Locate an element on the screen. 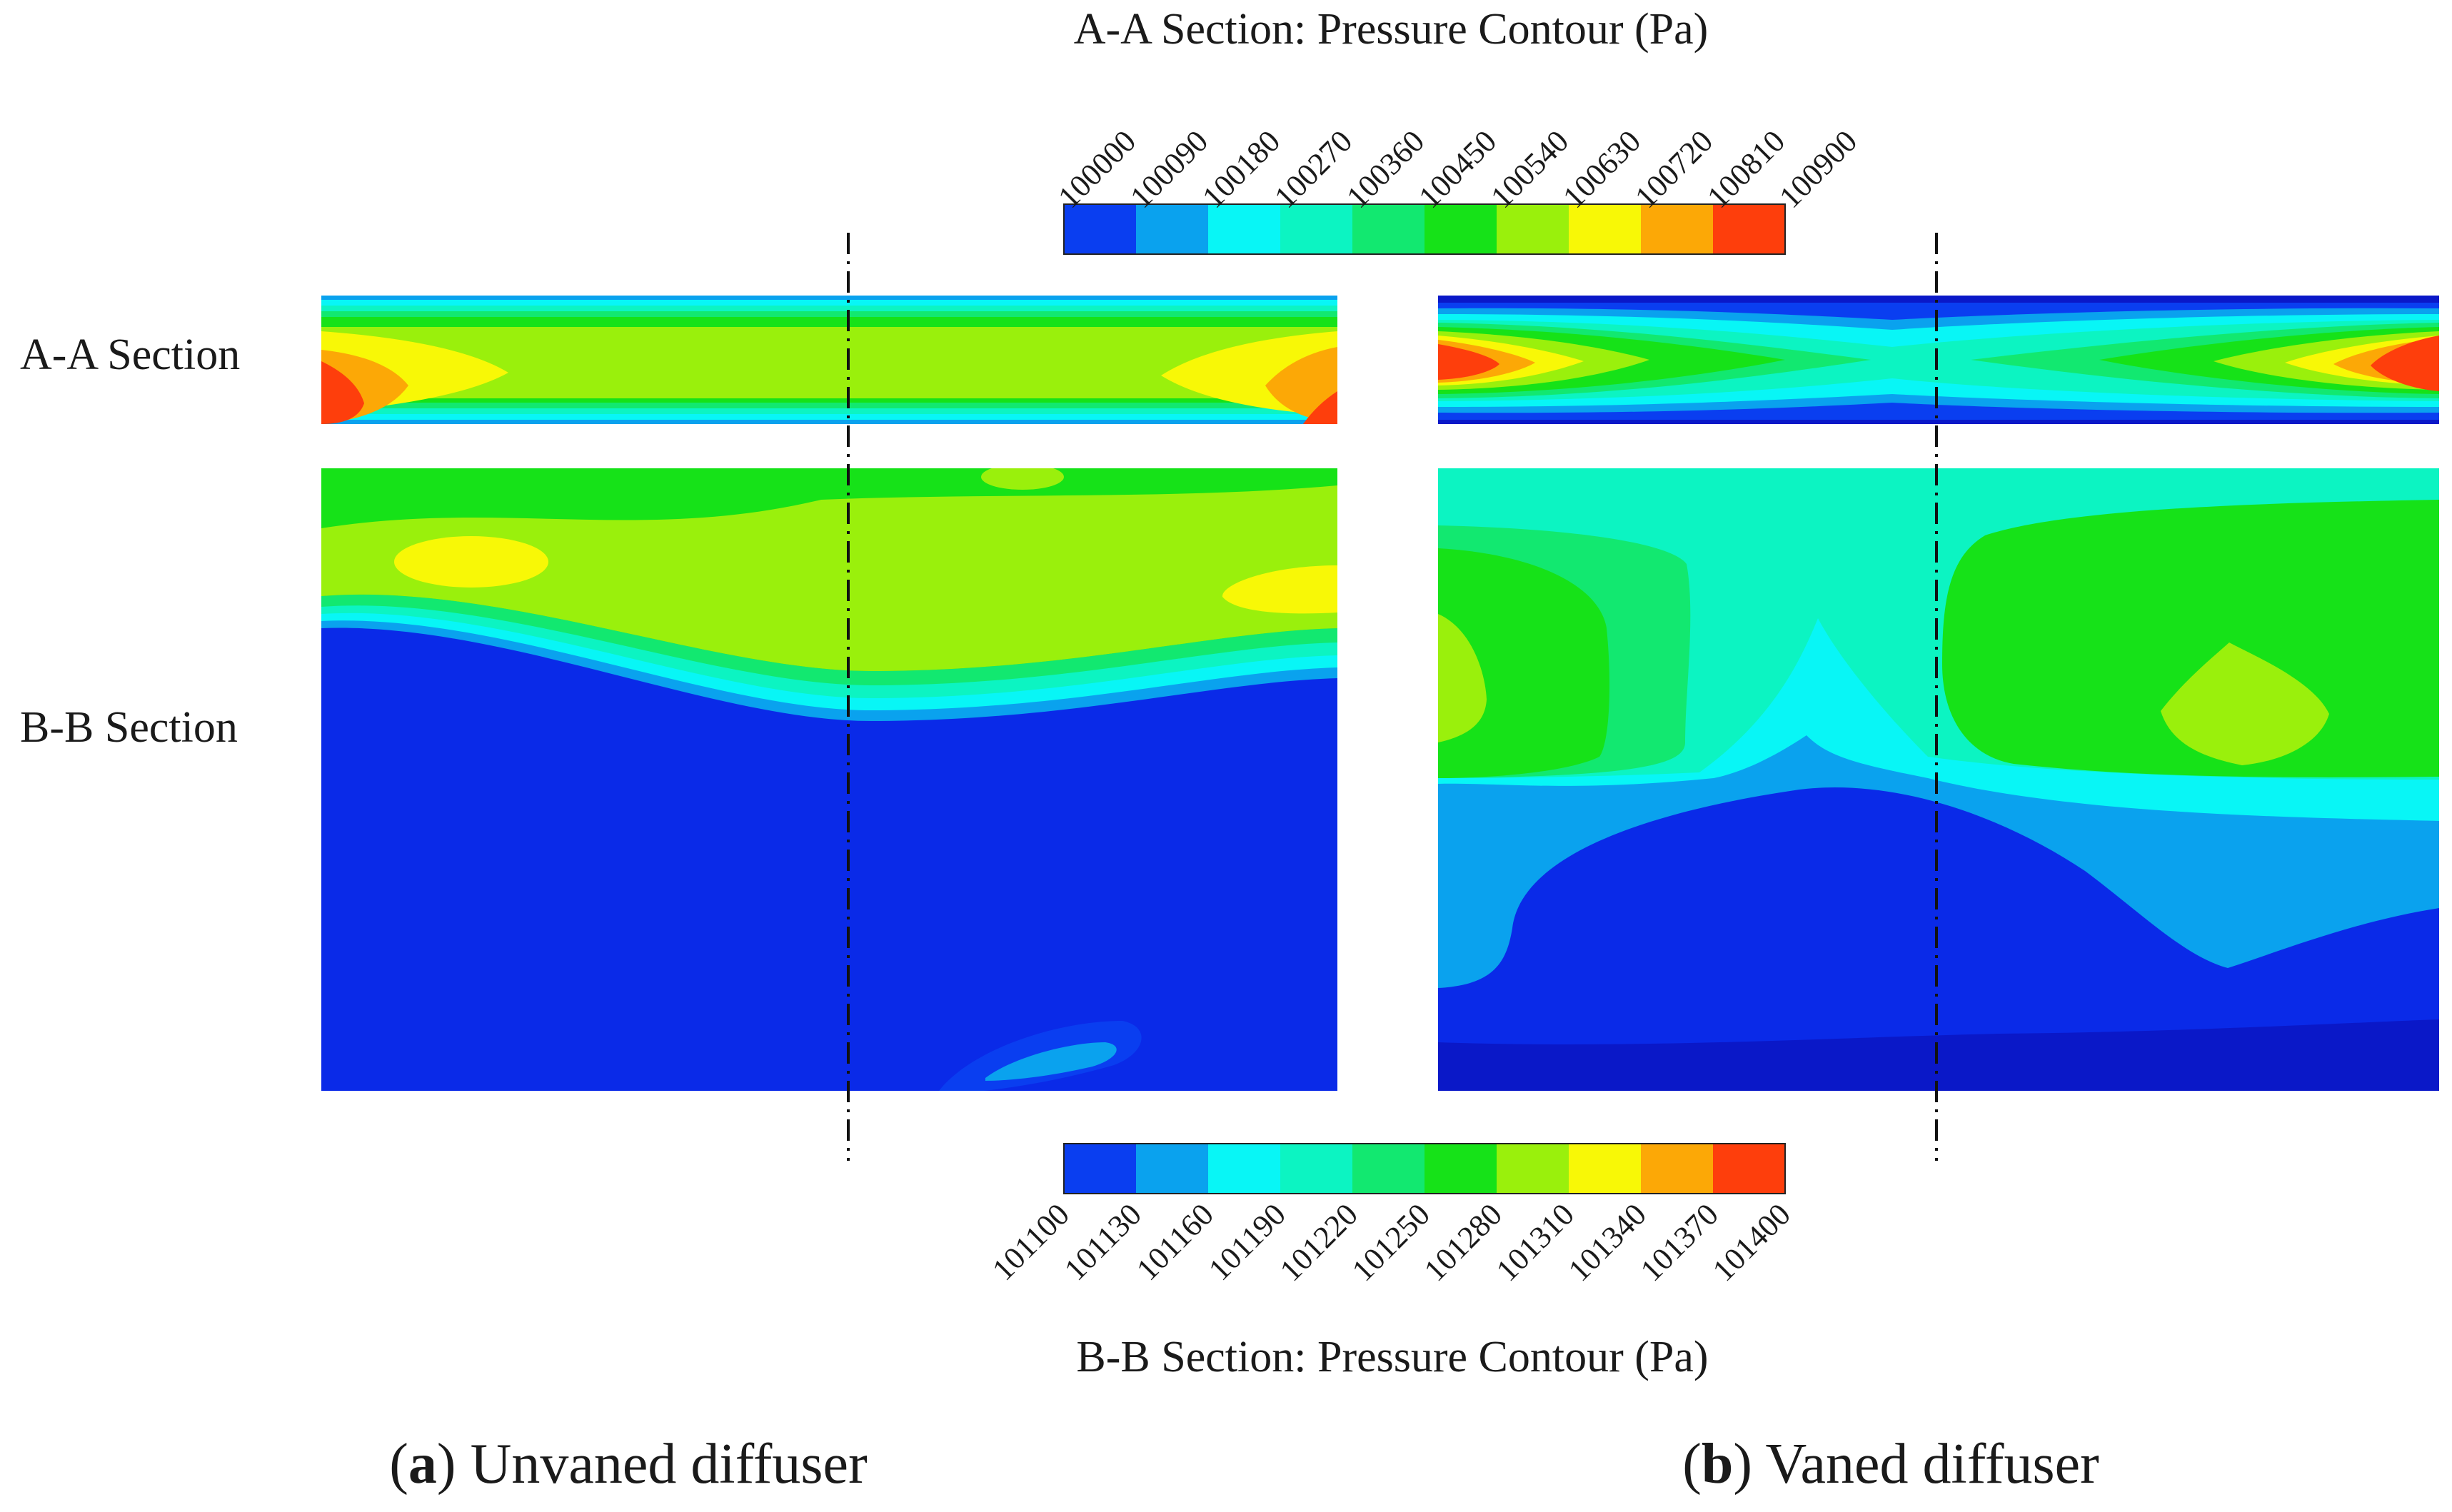  colorbar-bb-title: B-B Section: Pressure Contour (Pa) is located at coordinates (1392, 1357).